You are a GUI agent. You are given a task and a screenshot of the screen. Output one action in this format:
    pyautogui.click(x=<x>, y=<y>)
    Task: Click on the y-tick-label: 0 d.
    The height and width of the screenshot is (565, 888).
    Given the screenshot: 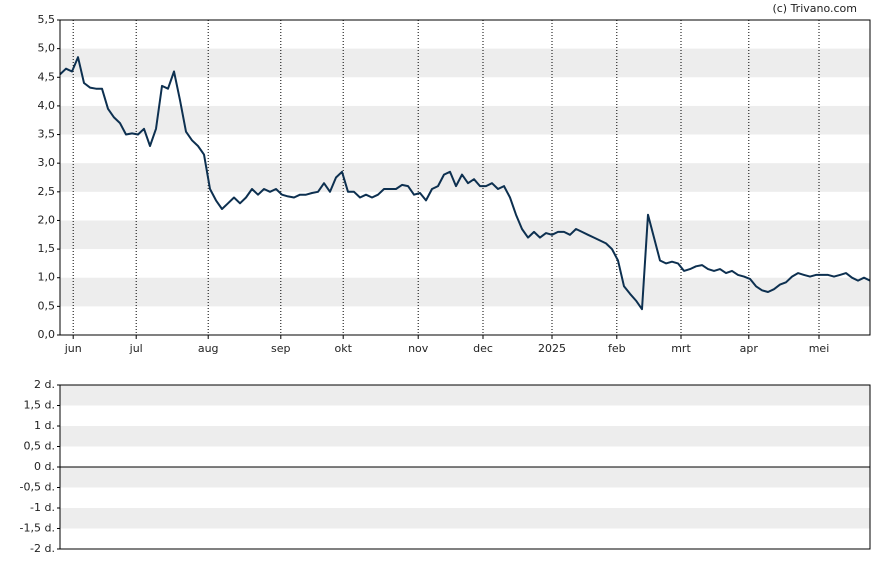 What is the action you would take?
    pyautogui.click(x=44, y=466)
    